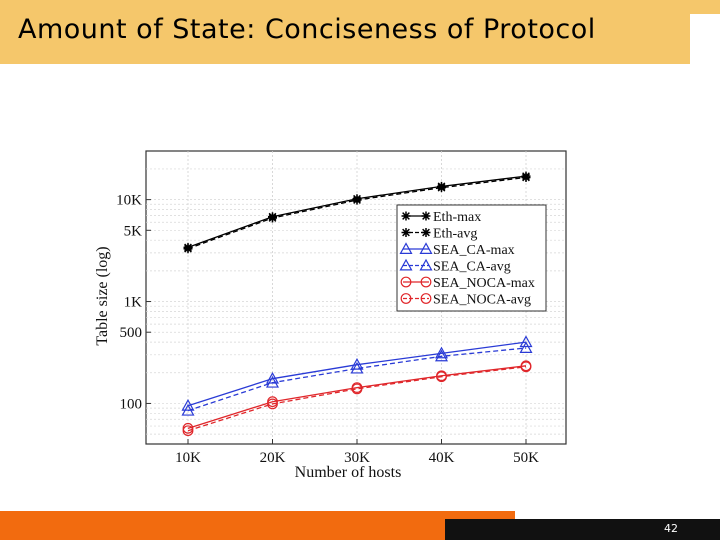 Image resolution: width=720 pixels, height=544 pixels. I want to click on legend-label: SEA_CA-max, so click(474, 250).